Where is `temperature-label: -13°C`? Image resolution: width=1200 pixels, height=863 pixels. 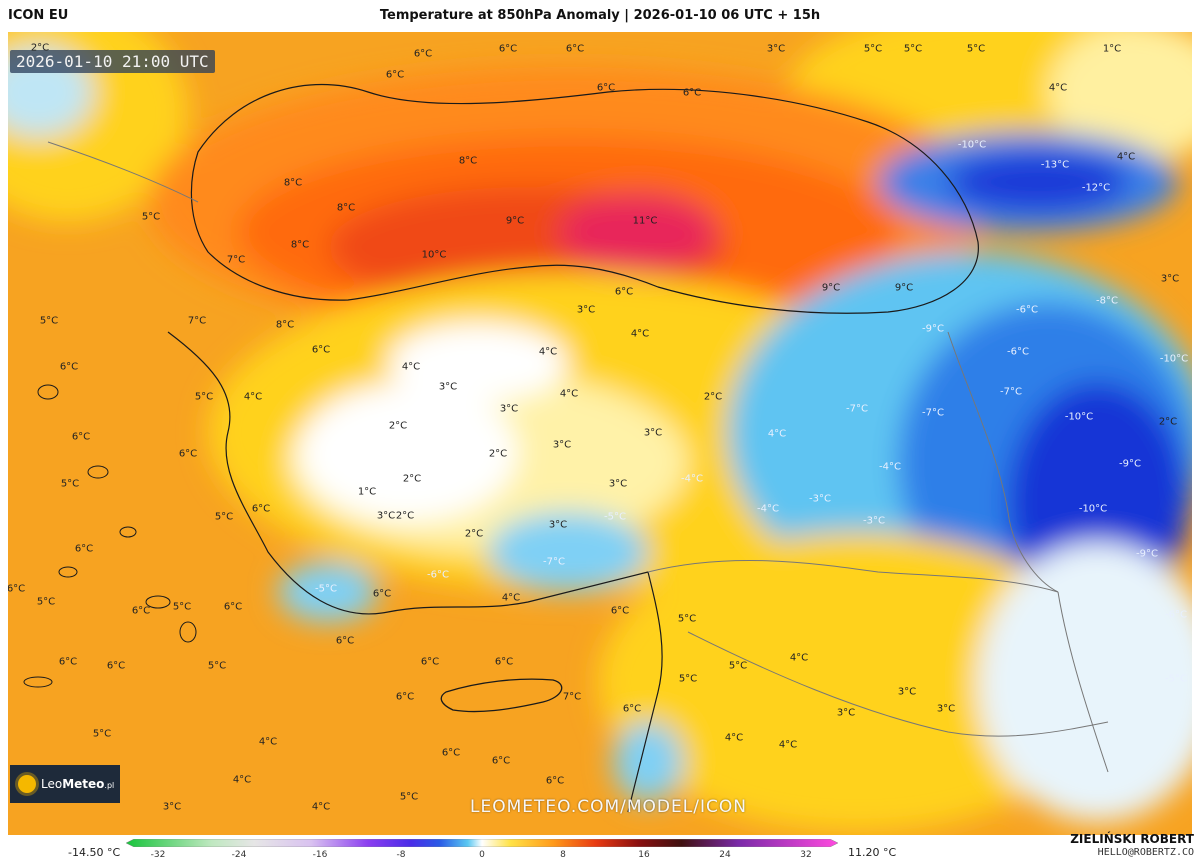 temperature-label: -13°C is located at coordinates (1055, 165).